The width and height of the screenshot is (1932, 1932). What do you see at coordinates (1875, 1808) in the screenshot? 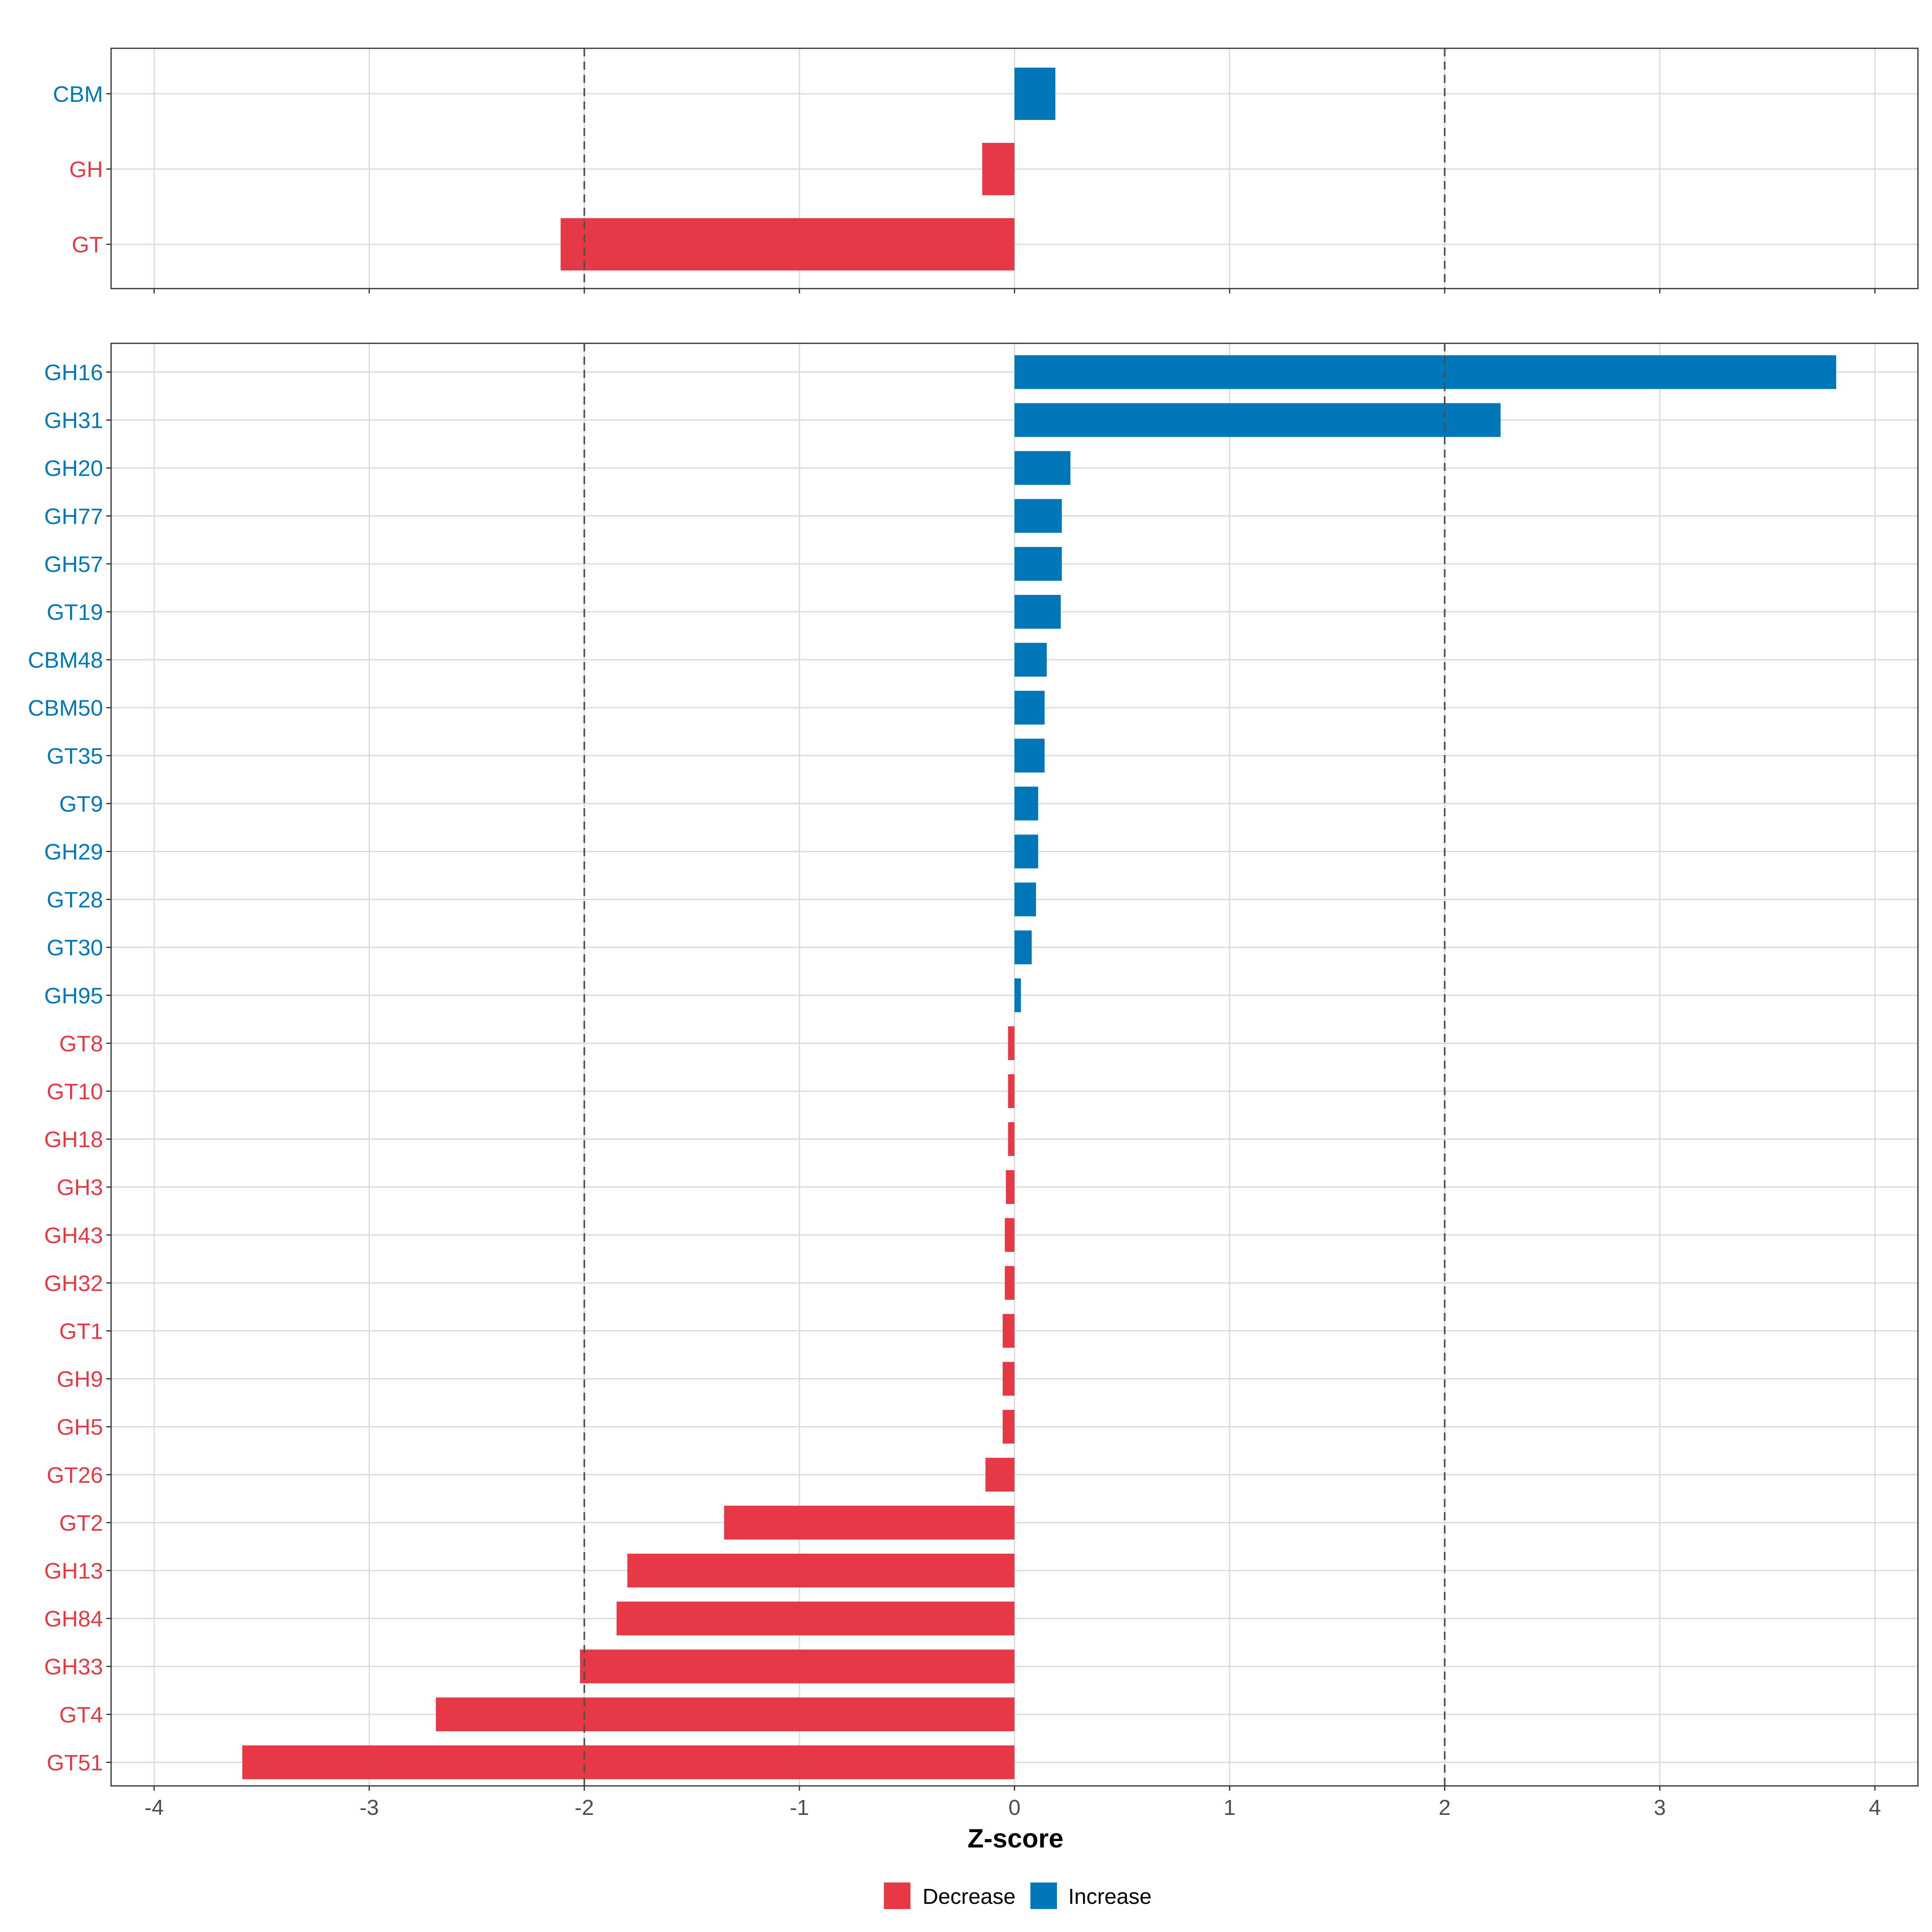
I see `x-tick-label: 4` at bounding box center [1875, 1808].